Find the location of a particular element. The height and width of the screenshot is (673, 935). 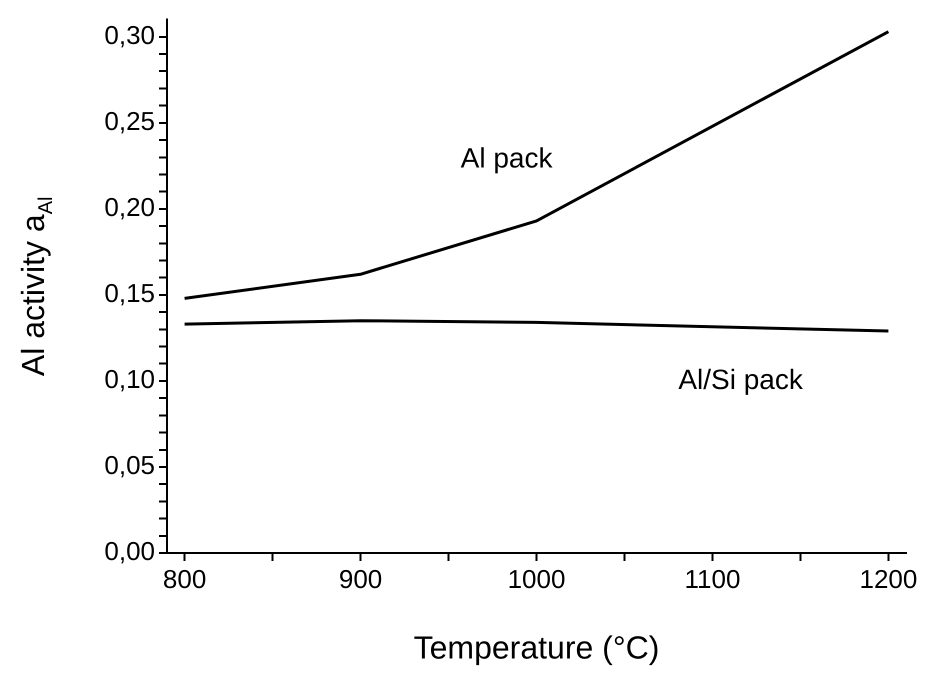

series-label: Al/Si pack is located at coordinates (741, 380).